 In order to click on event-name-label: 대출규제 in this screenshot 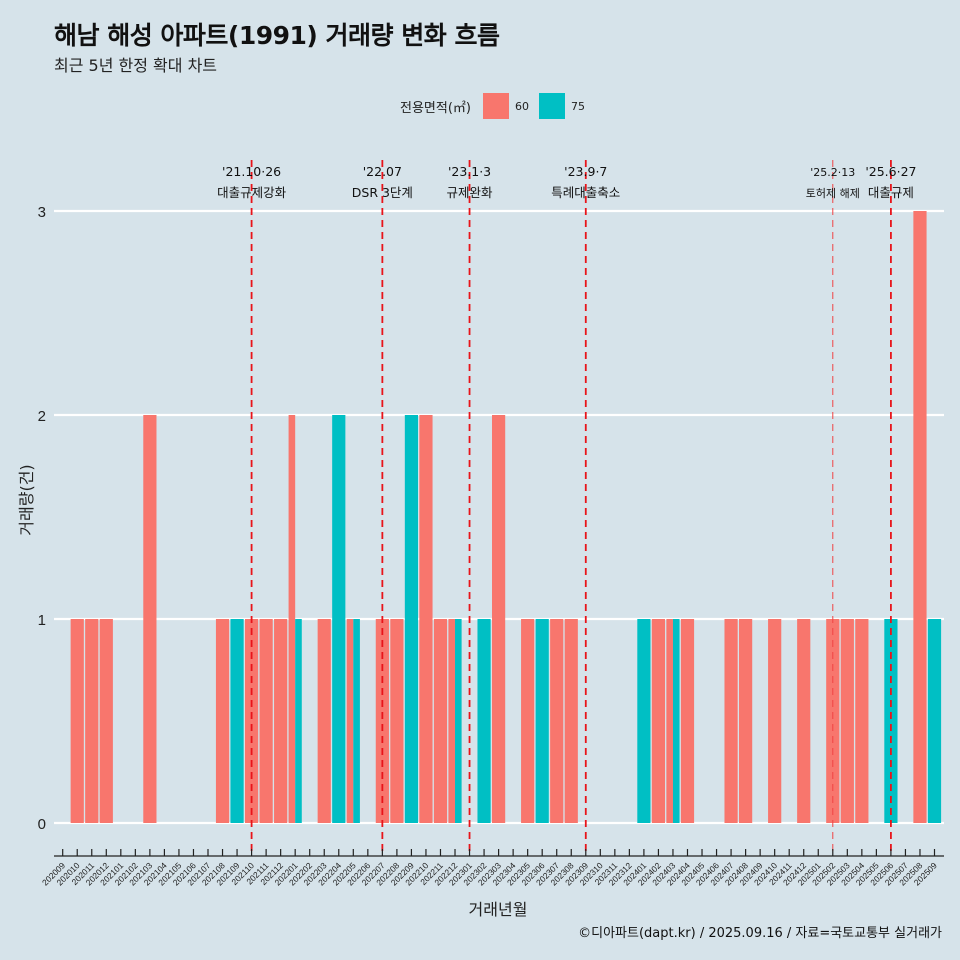, I will do `click(891, 192)`.